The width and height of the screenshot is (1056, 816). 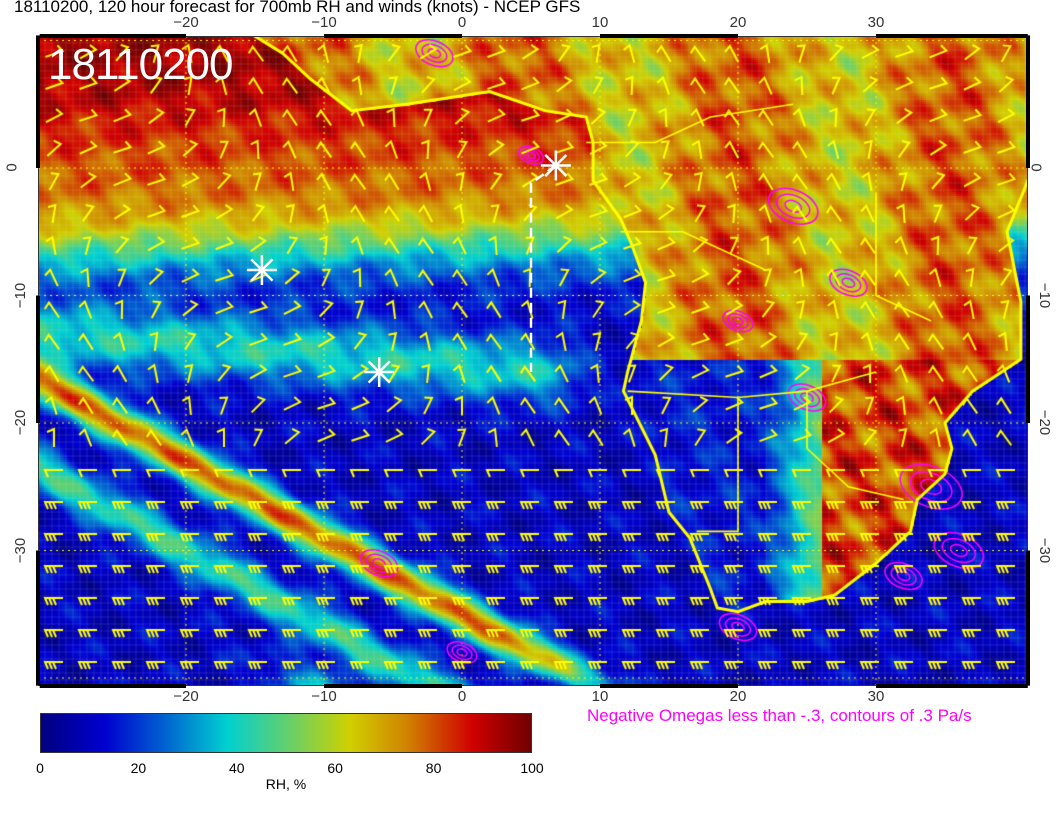 I want to click on lat-tick-left: −30, so click(x=21, y=550).